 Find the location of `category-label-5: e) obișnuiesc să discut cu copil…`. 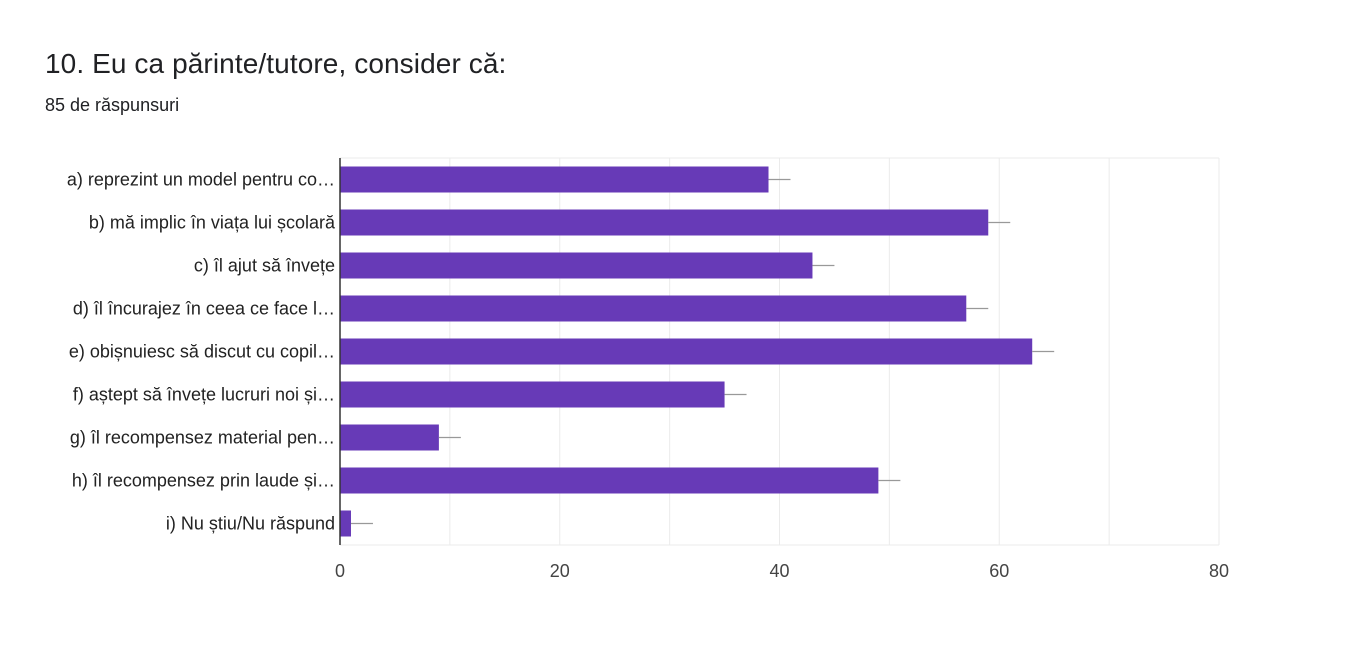

category-label-5: e) obișnuiesc să discut cu copil… is located at coordinates (202, 352).